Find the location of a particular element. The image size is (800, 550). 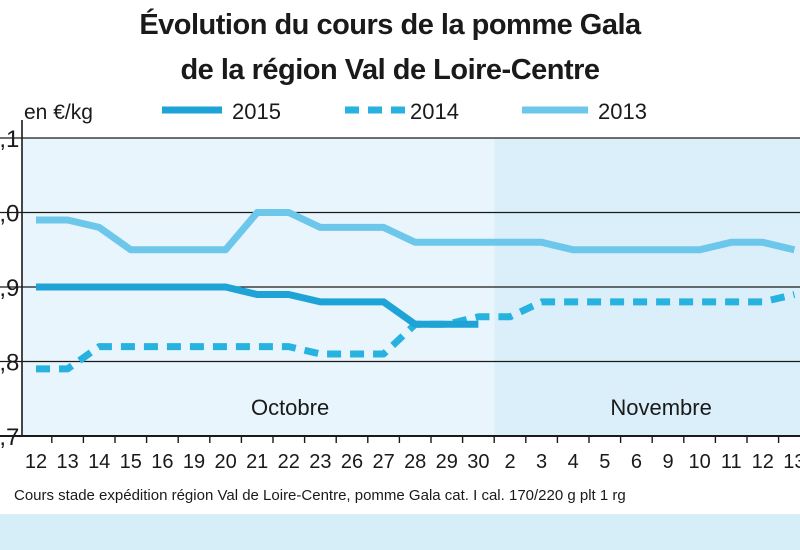

x-tick-label: 6 is located at coordinates (636, 462).